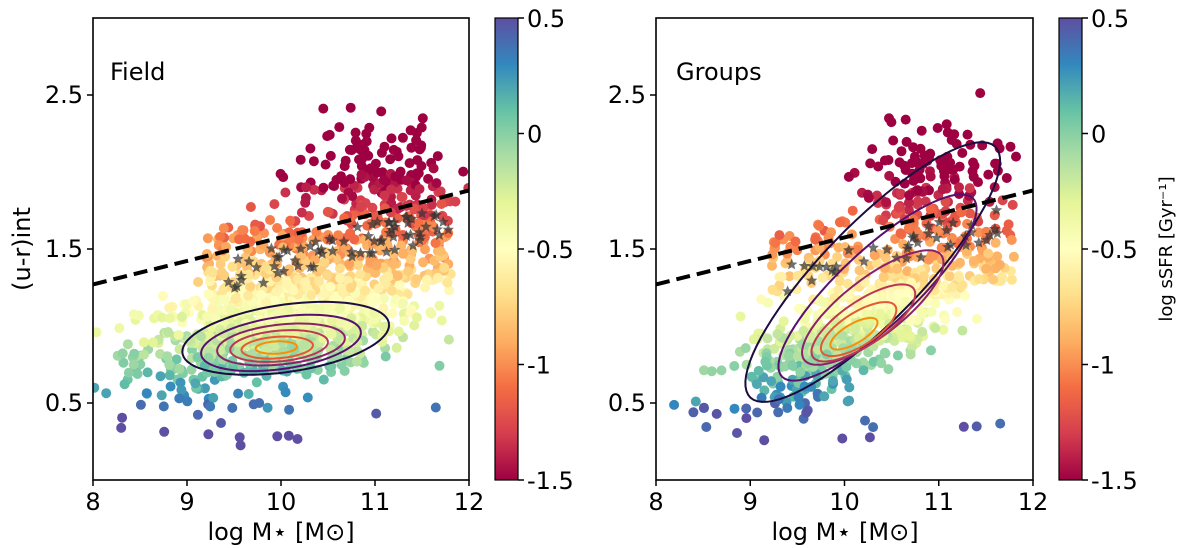 Image resolution: width=1200 pixels, height=548 pixels. What do you see at coordinates (546, 250) in the screenshot?
I see `field-colorbar-ticks: 0.5 0 -0.5 -1 -1.5` at bounding box center [546, 250].